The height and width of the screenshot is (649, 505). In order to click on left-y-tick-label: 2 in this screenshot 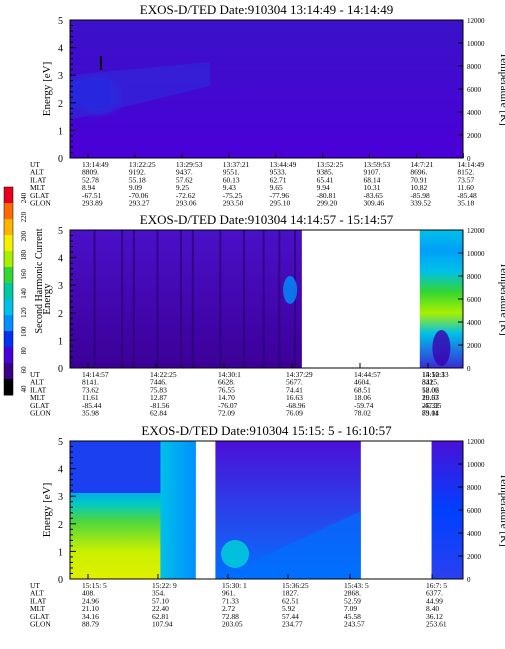, I will do `click(60, 314)`.